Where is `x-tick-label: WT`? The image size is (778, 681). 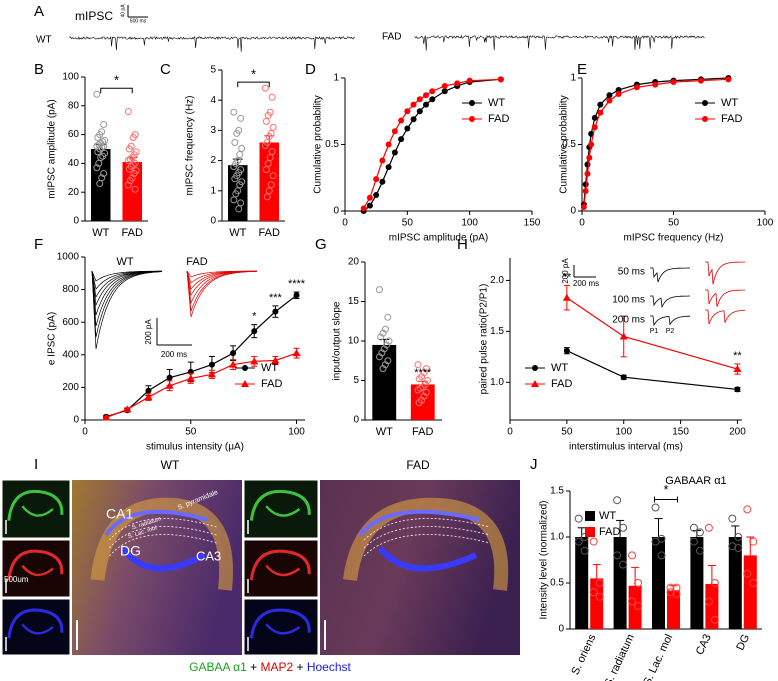 x-tick-label: WT is located at coordinates (237, 233).